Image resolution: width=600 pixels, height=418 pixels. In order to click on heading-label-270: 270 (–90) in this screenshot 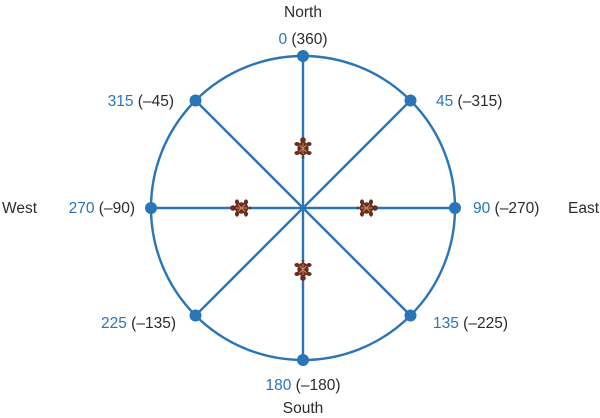, I will do `click(102, 208)`.